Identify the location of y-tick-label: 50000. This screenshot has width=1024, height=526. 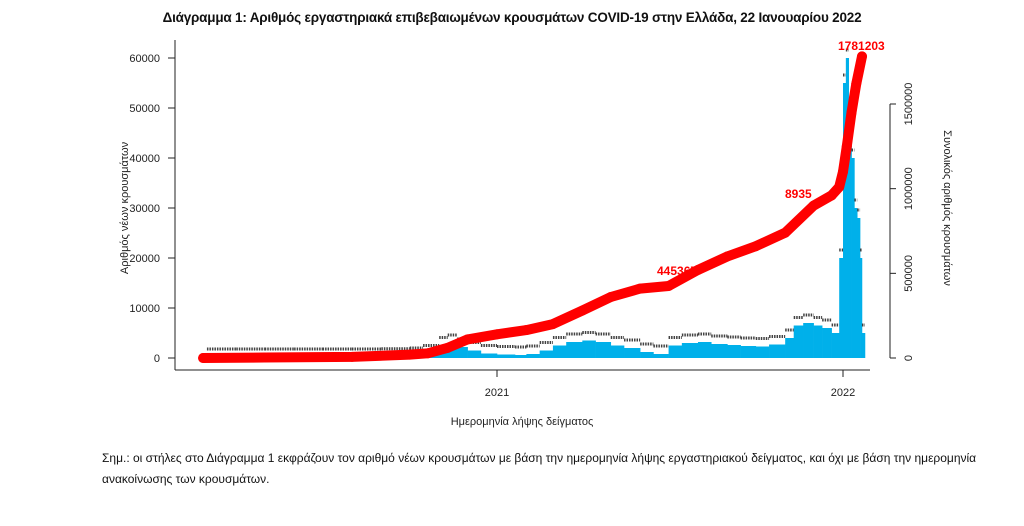
(144, 109).